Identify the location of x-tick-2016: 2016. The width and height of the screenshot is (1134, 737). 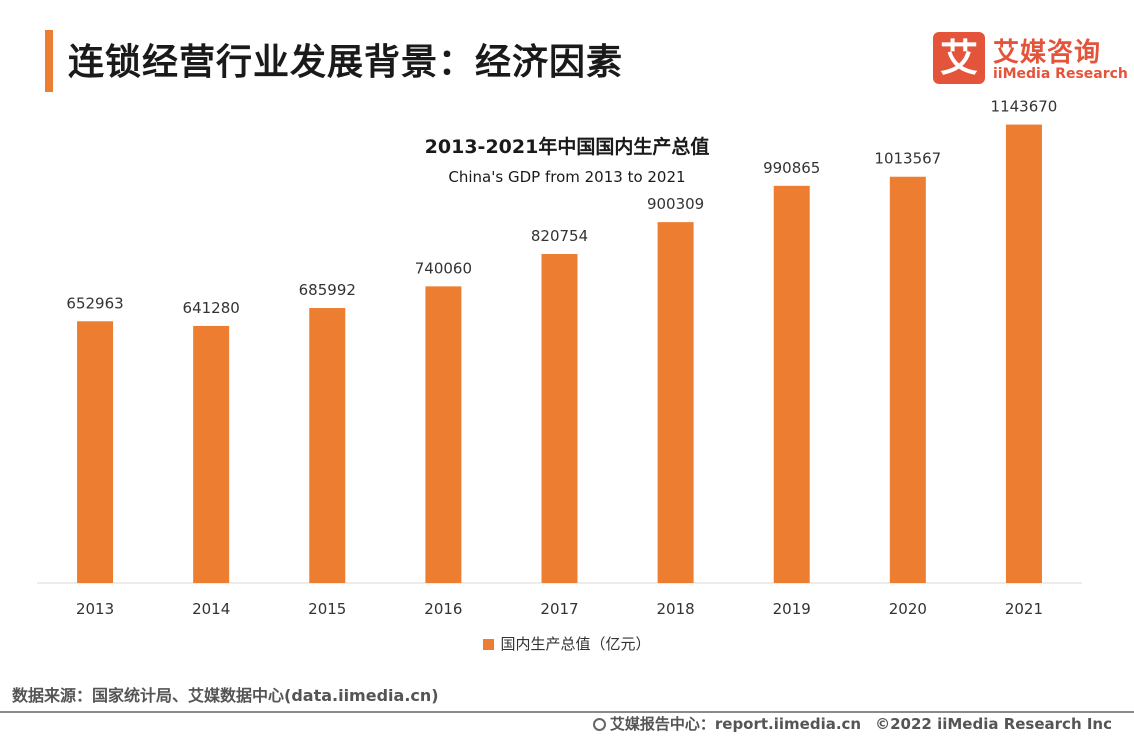
(443, 609).